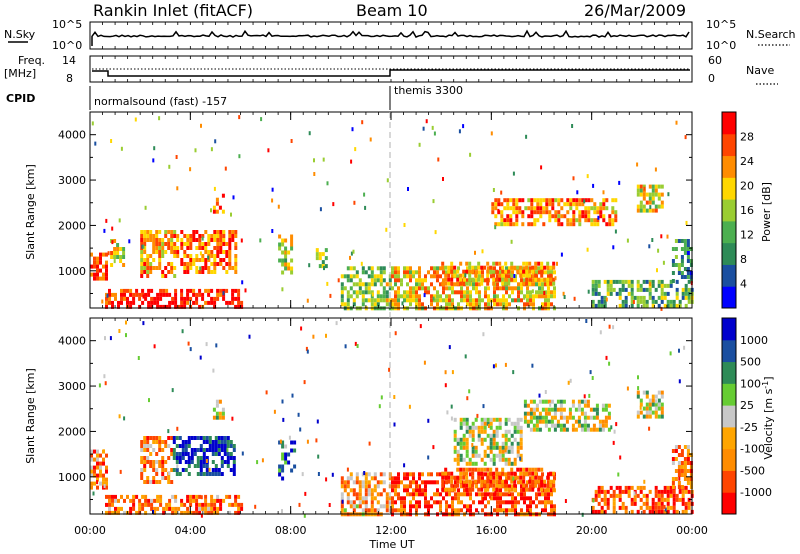  Describe the element at coordinates (72, 180) in the screenshot. I see `ytick-label-p1-3000: 3000` at that location.